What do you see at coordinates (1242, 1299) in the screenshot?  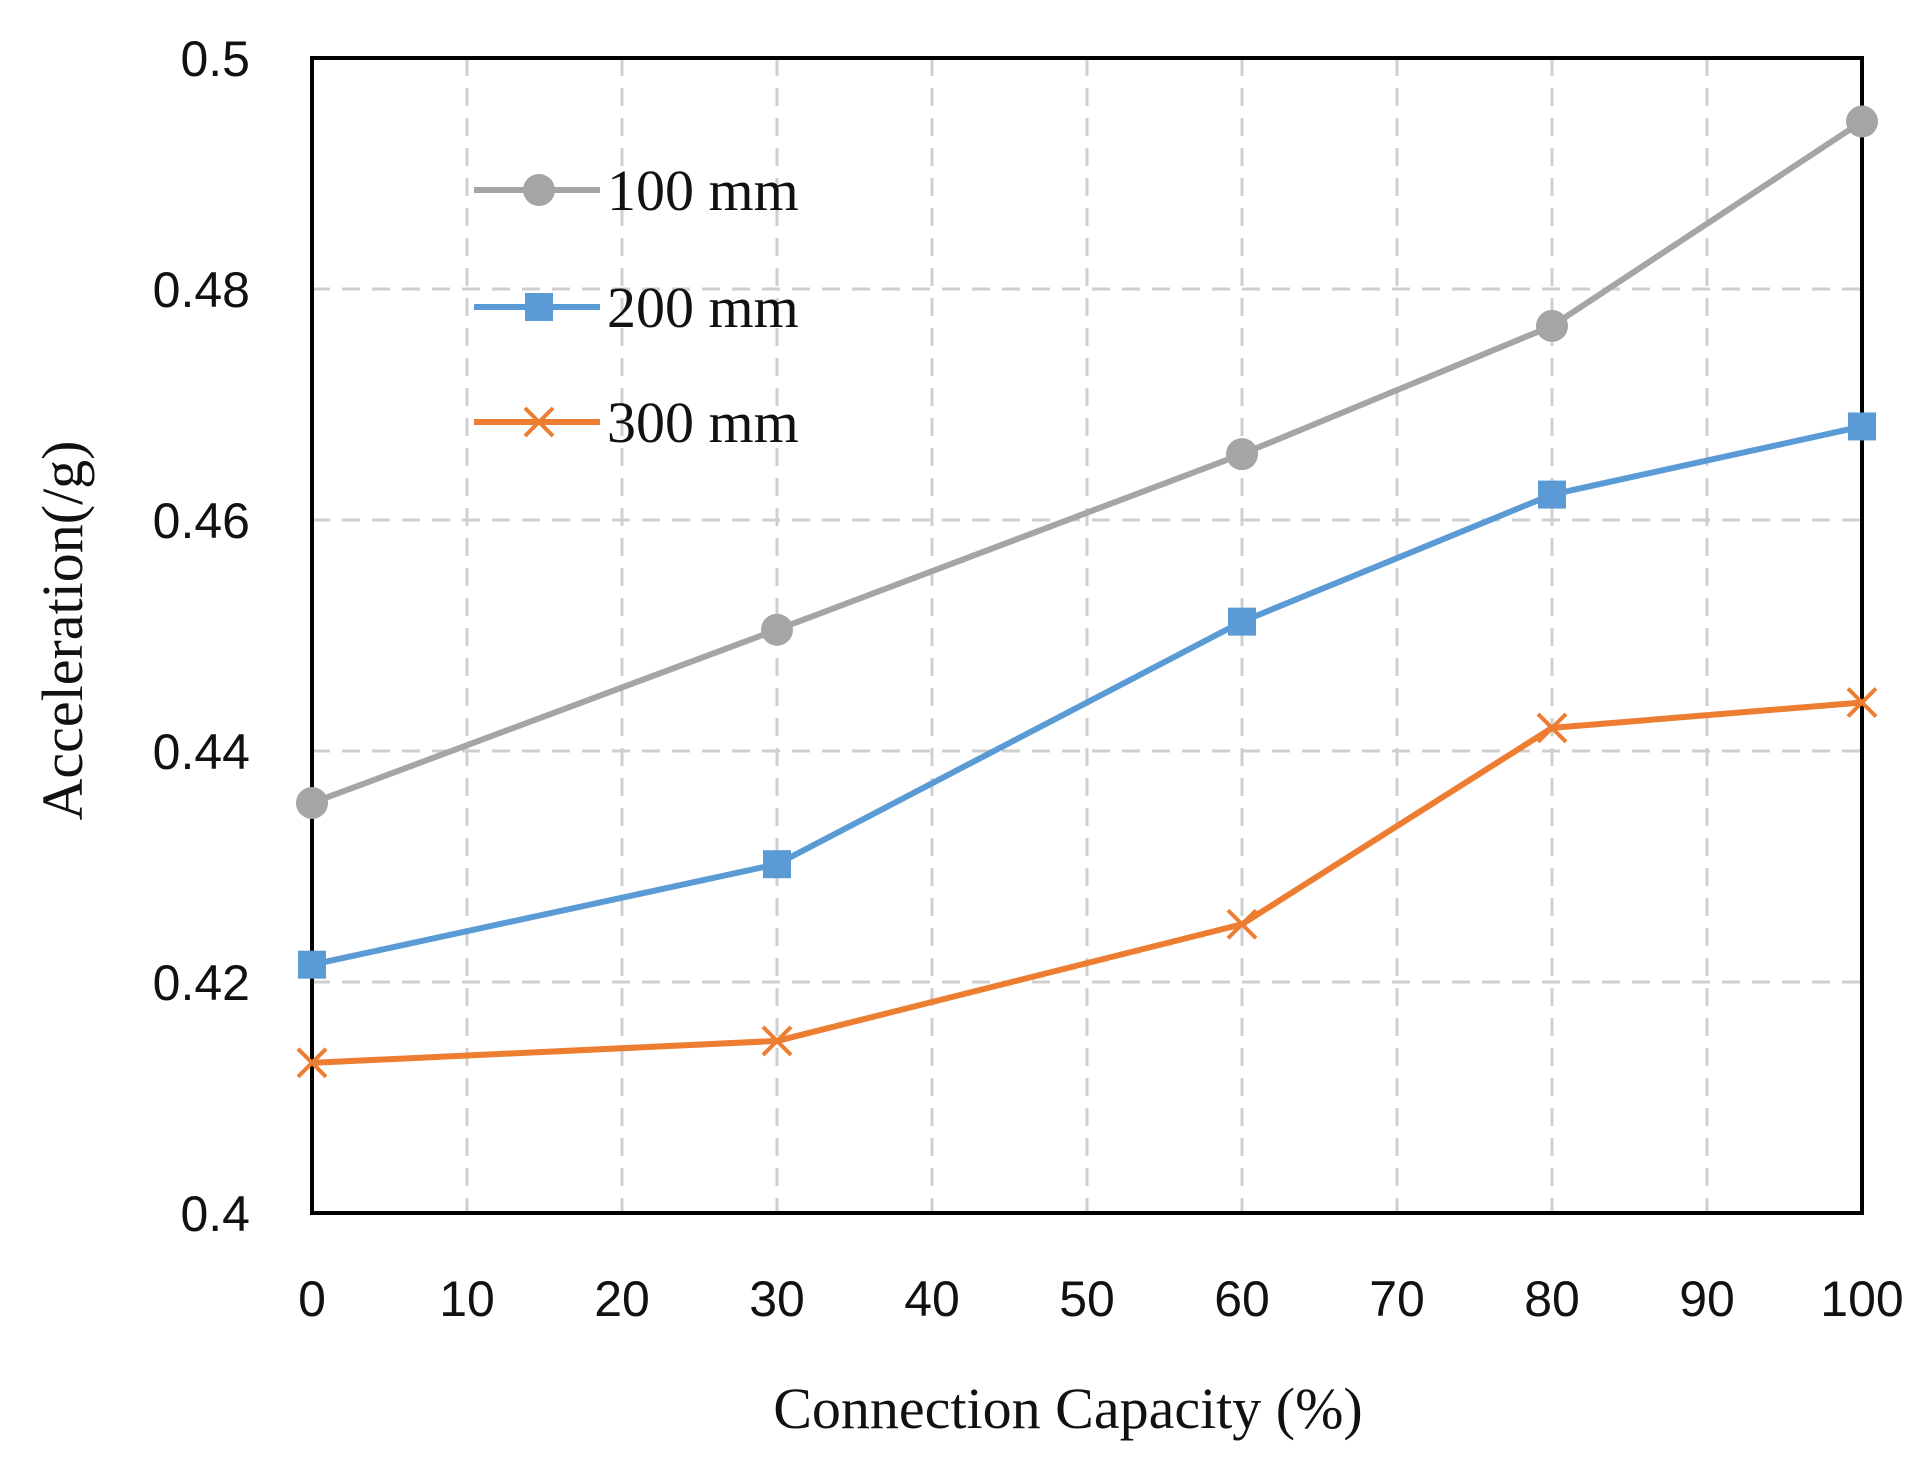 I see `x-tick-label: 60` at bounding box center [1242, 1299].